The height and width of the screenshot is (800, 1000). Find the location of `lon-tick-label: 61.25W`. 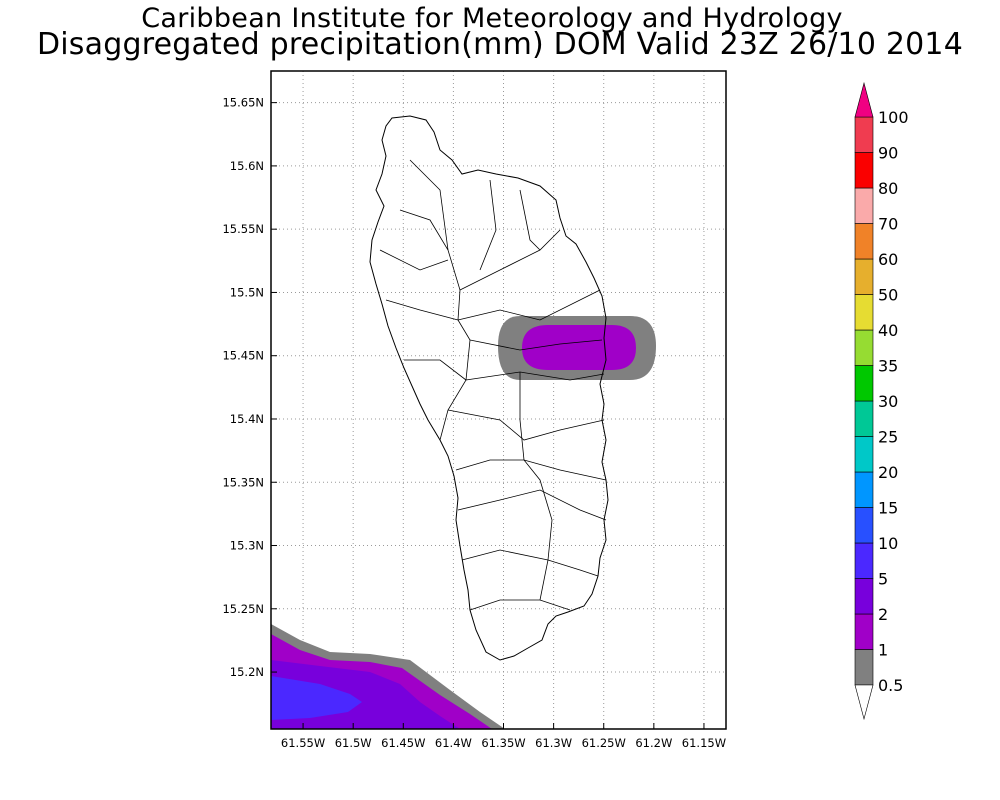

lon-tick-label: 61.25W is located at coordinates (604, 743).